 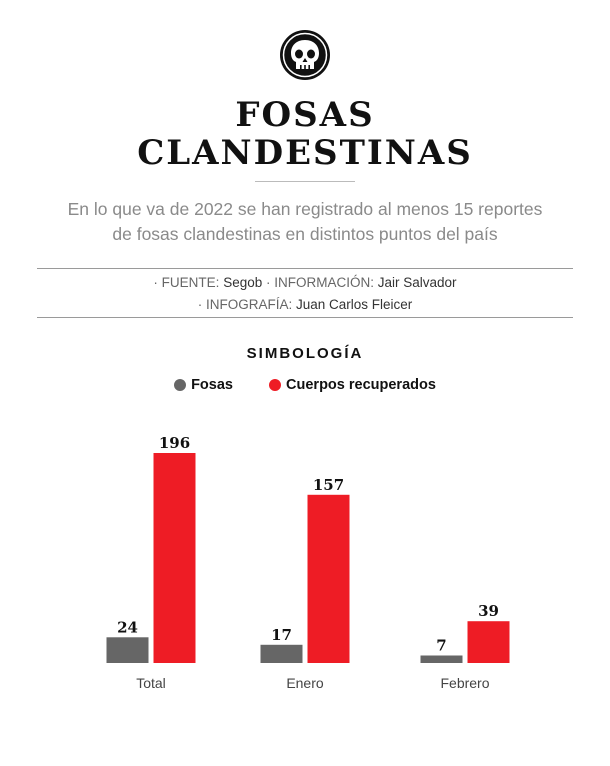 I want to click on legend: Fosas Cuerpos recuperados, so click(x=305, y=386).